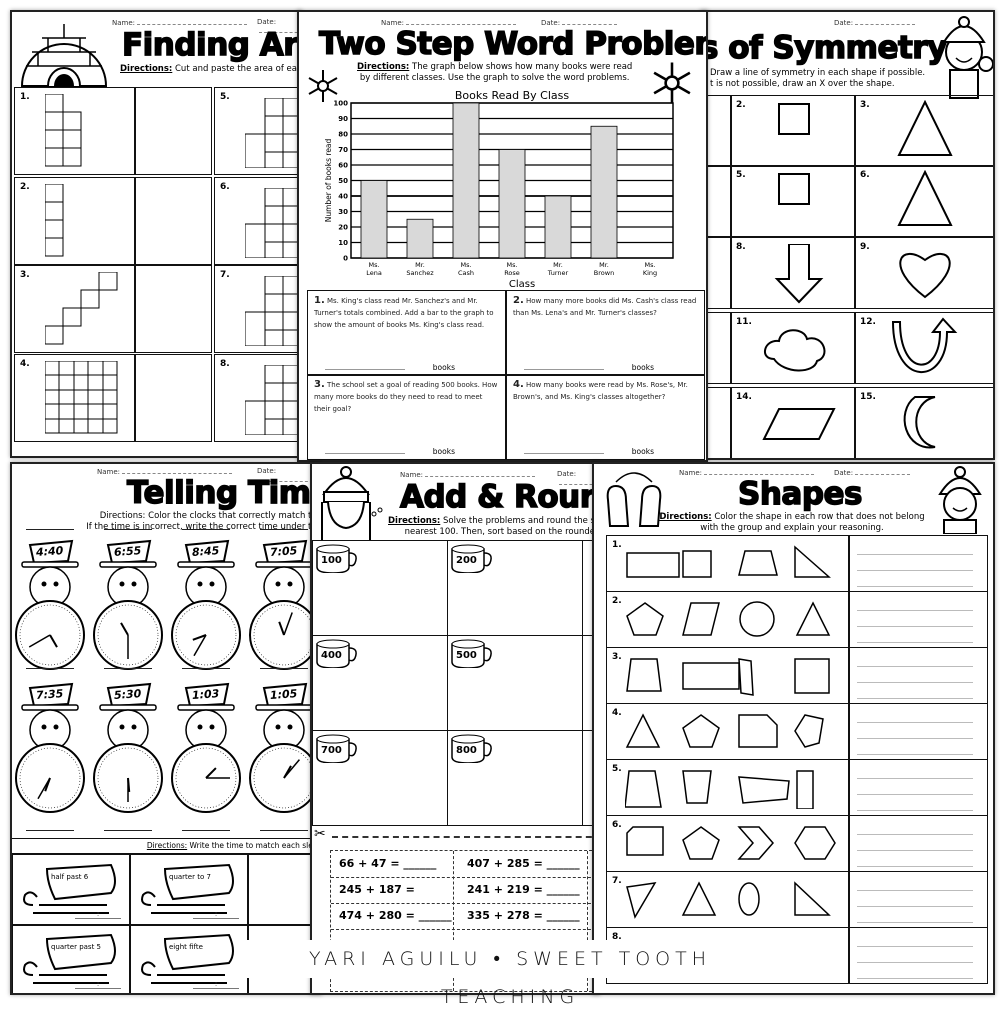 This screenshot has height=1016, width=1000. Describe the element at coordinates (466, 655) in the screenshot. I see `mug-value: 500` at that location.